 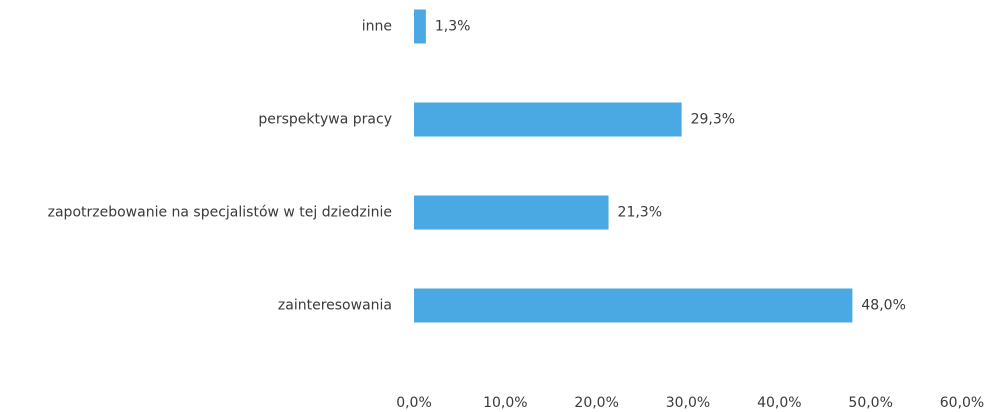 I want to click on y-tick-label: perspektywa pracy, so click(x=325, y=120).